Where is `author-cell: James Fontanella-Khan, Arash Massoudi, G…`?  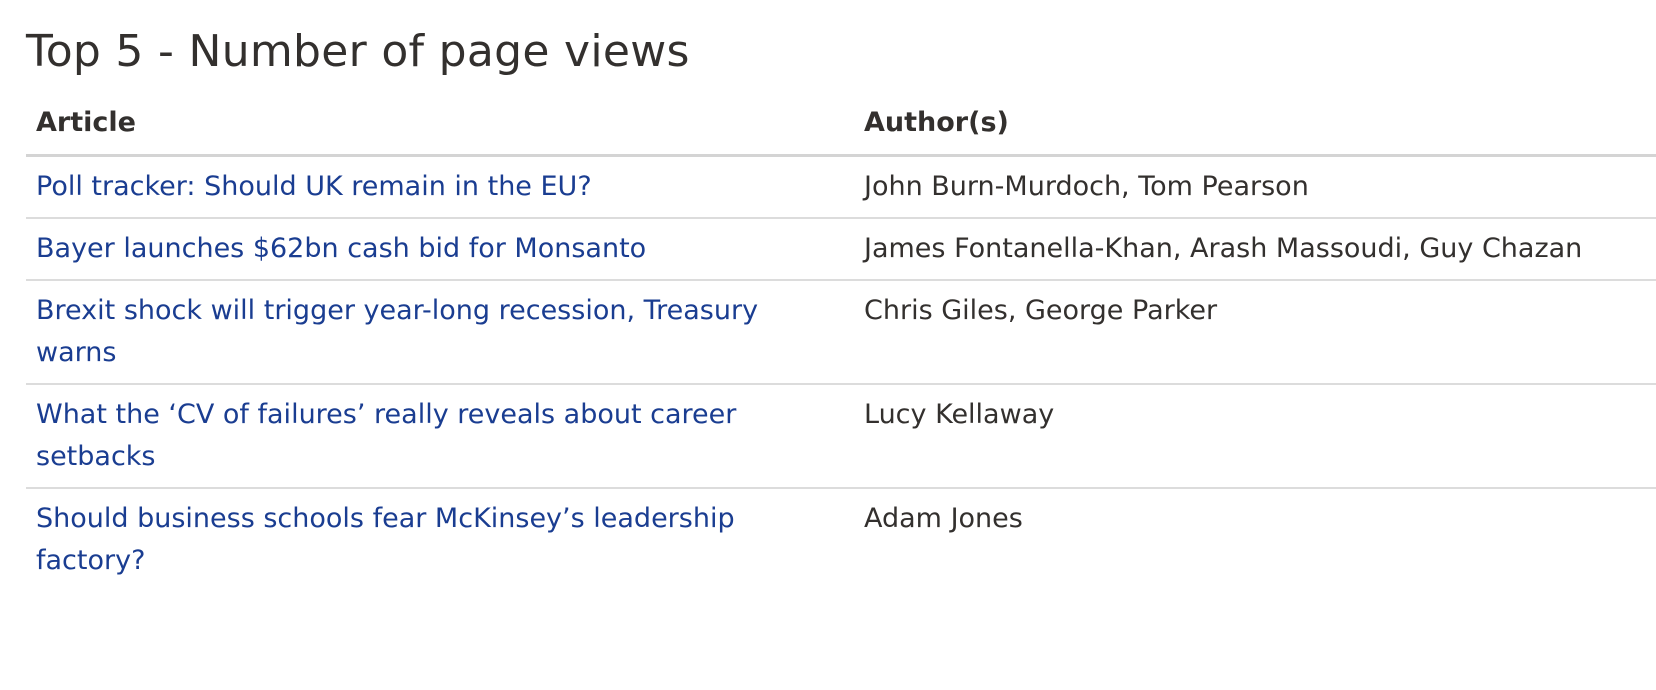
author-cell: James Fontanella-Khan, Arash Massoudi, G… is located at coordinates (1255, 249).